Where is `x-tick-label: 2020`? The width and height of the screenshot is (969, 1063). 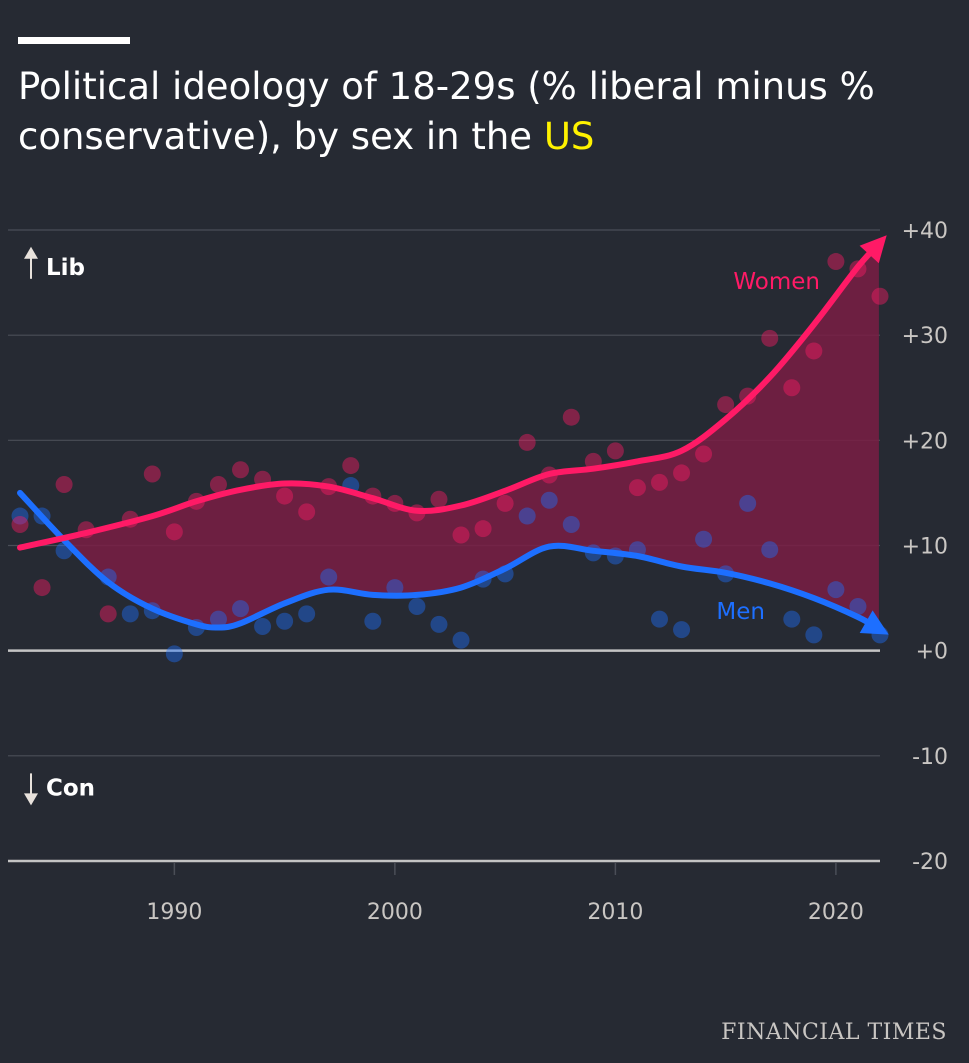
x-tick-label: 2020 is located at coordinates (836, 912).